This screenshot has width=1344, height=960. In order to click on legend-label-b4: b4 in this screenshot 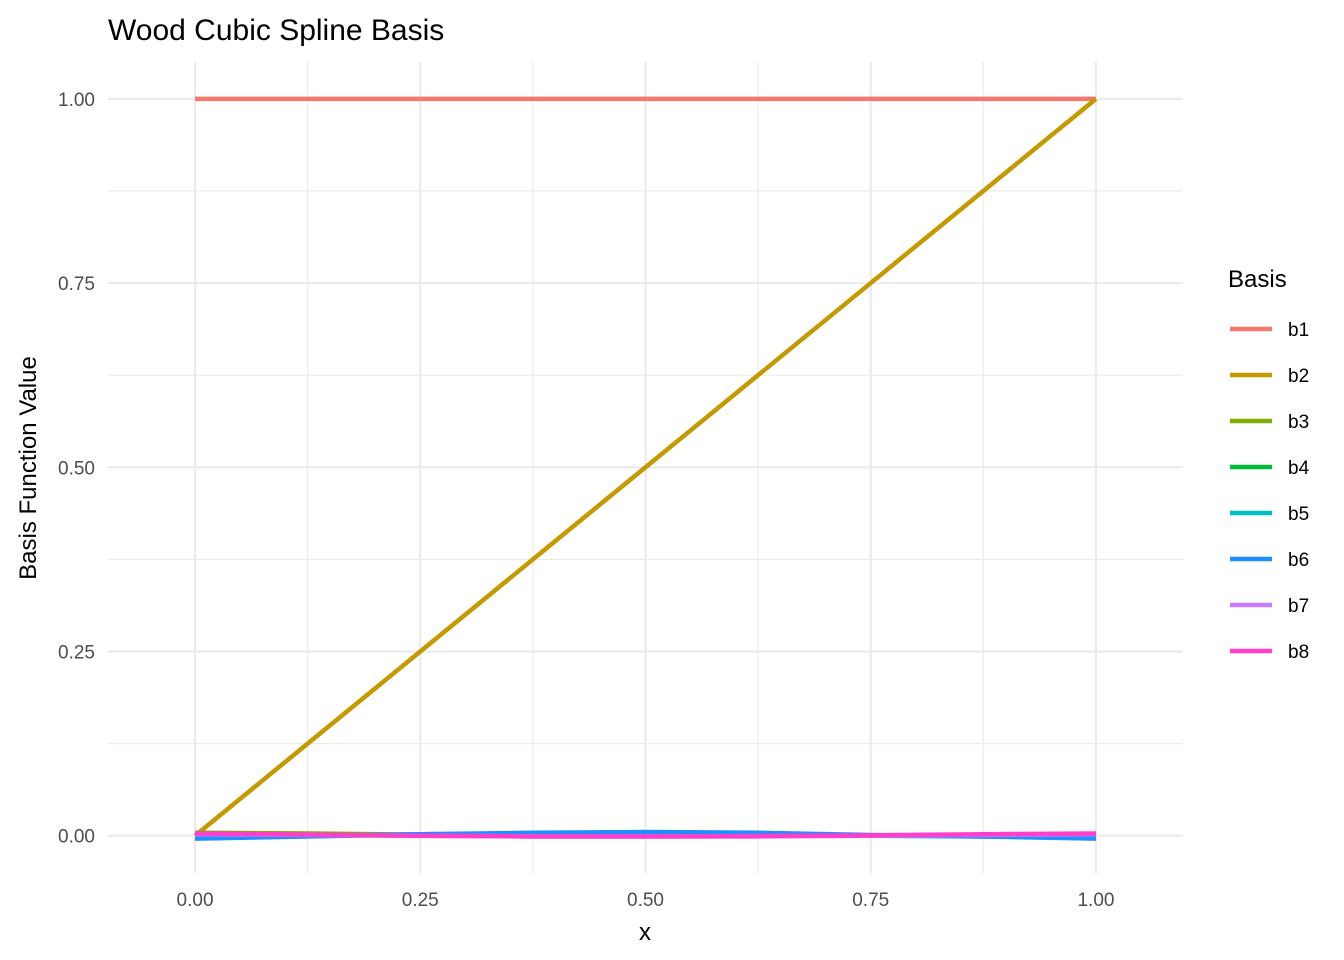, I will do `click(1299, 468)`.